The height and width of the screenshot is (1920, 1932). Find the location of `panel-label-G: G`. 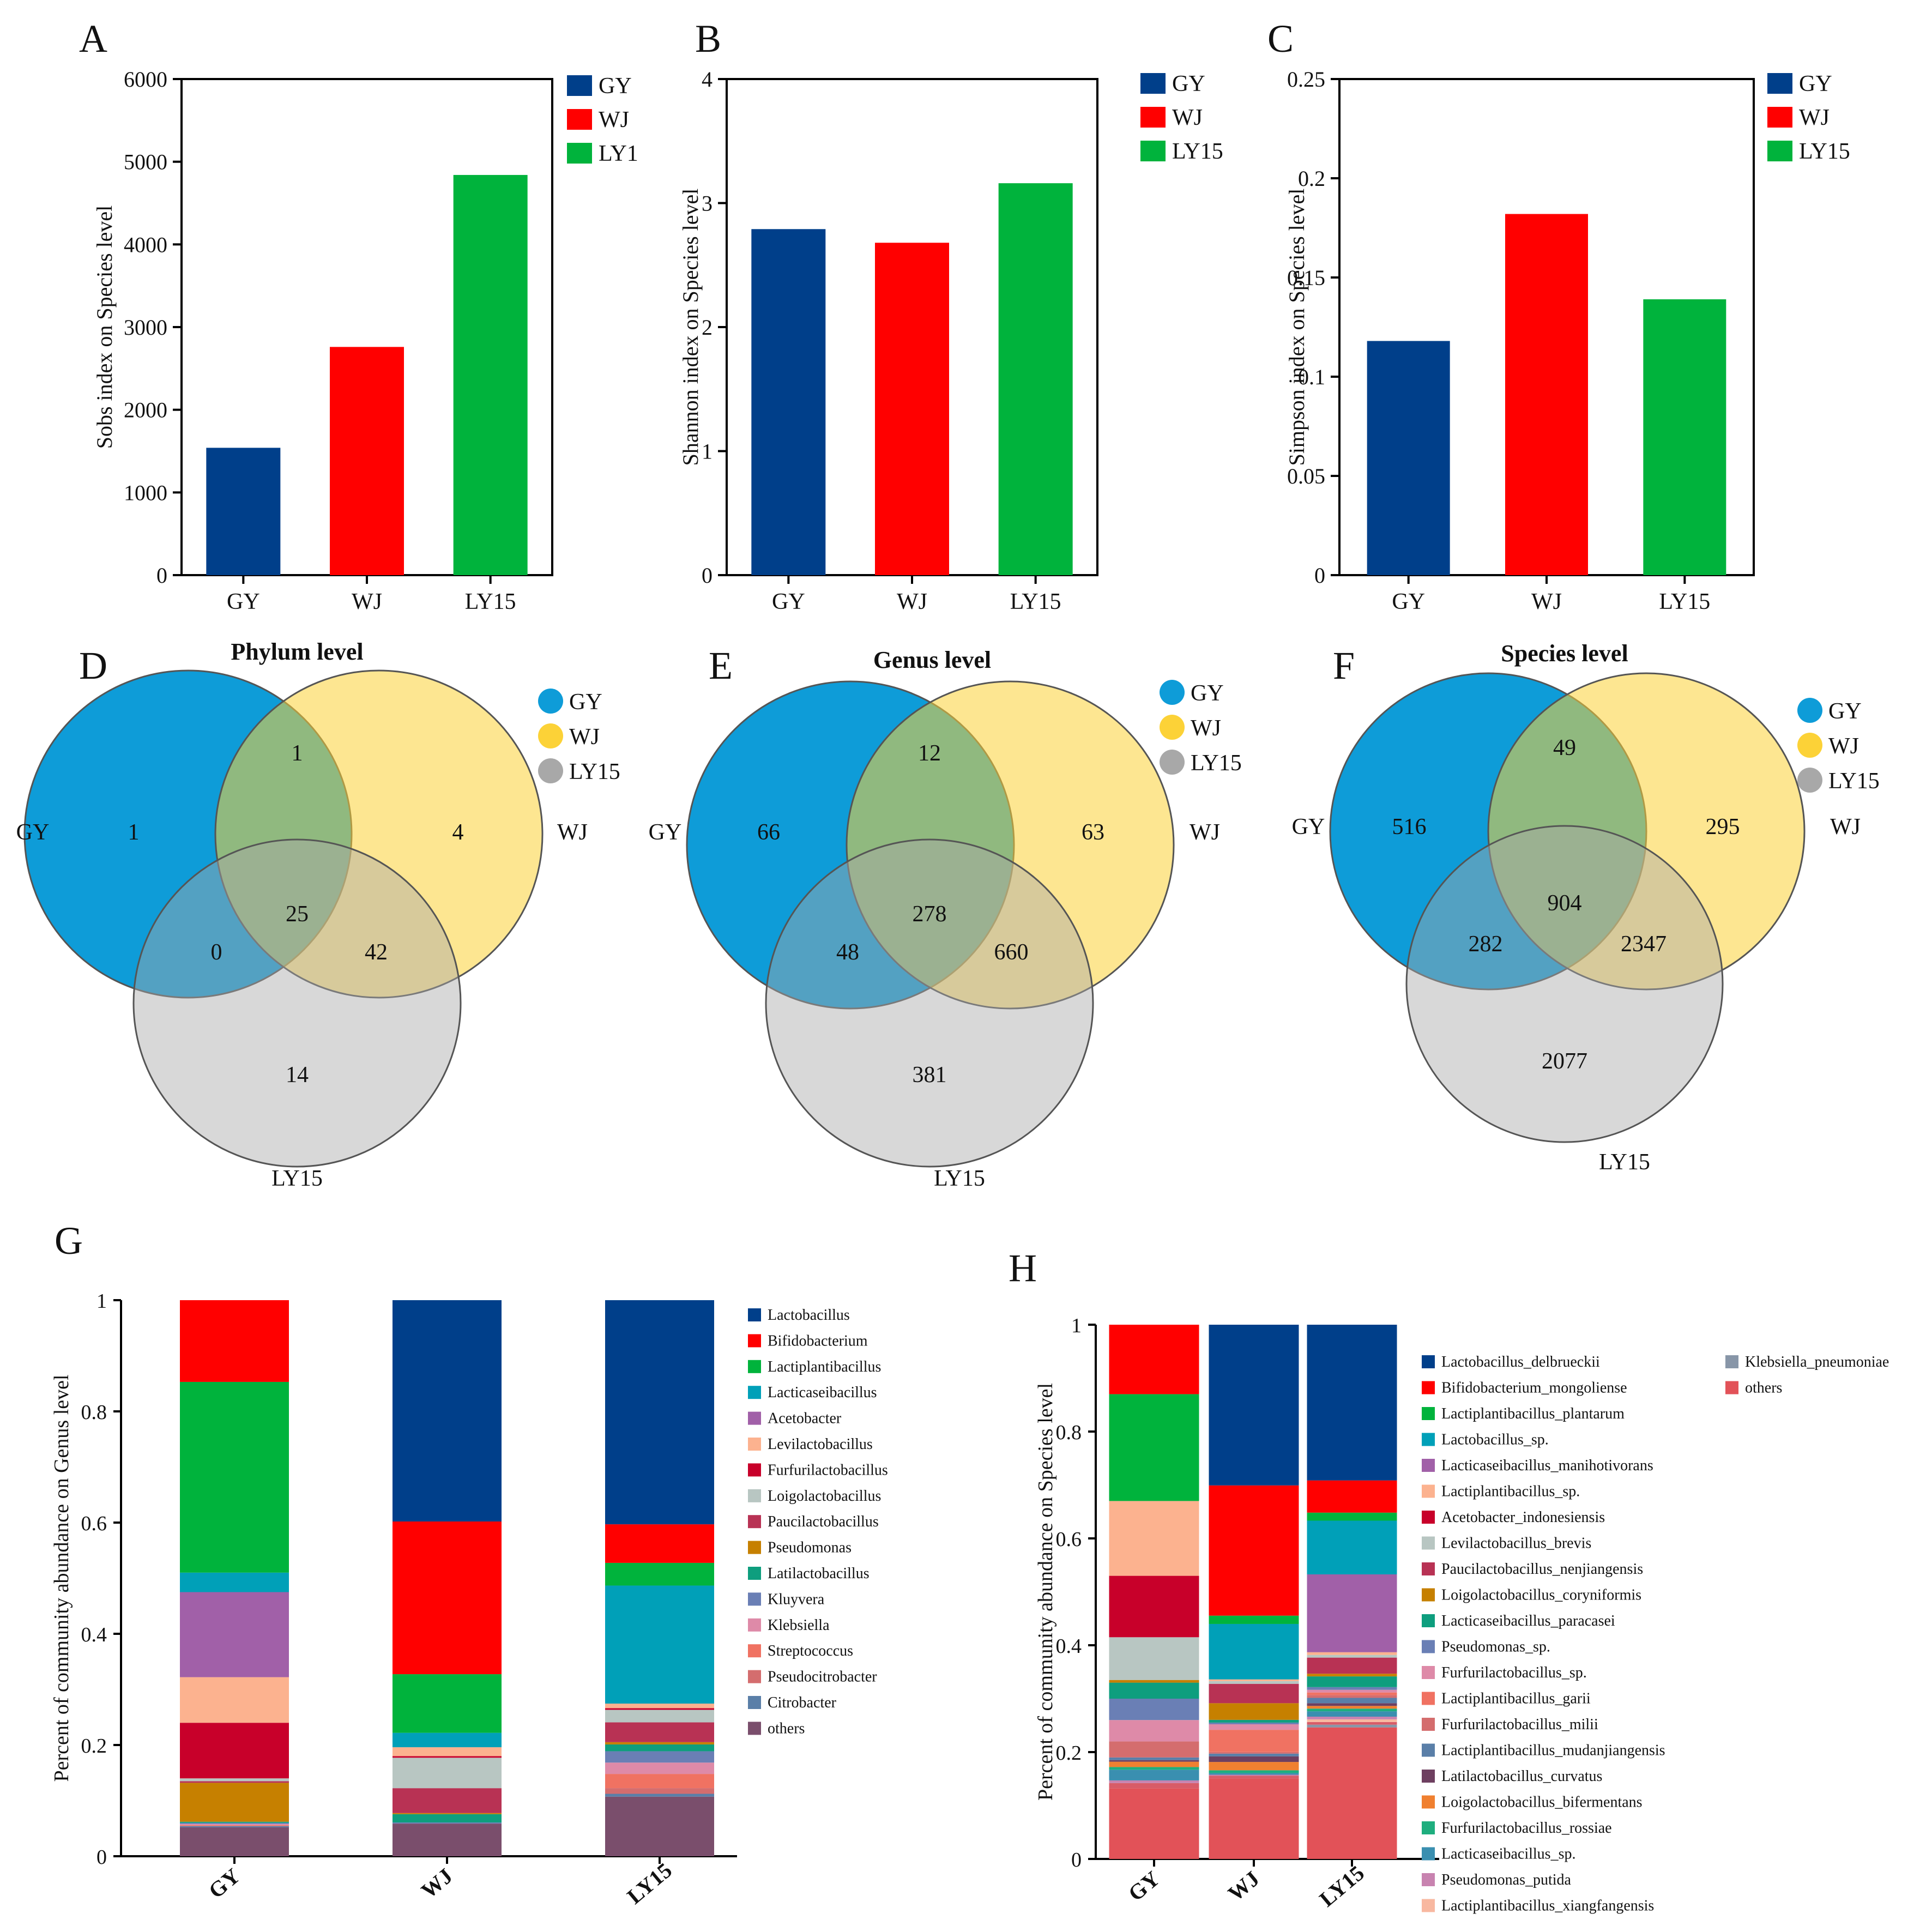

panel-label-G: G is located at coordinates (69, 1241).